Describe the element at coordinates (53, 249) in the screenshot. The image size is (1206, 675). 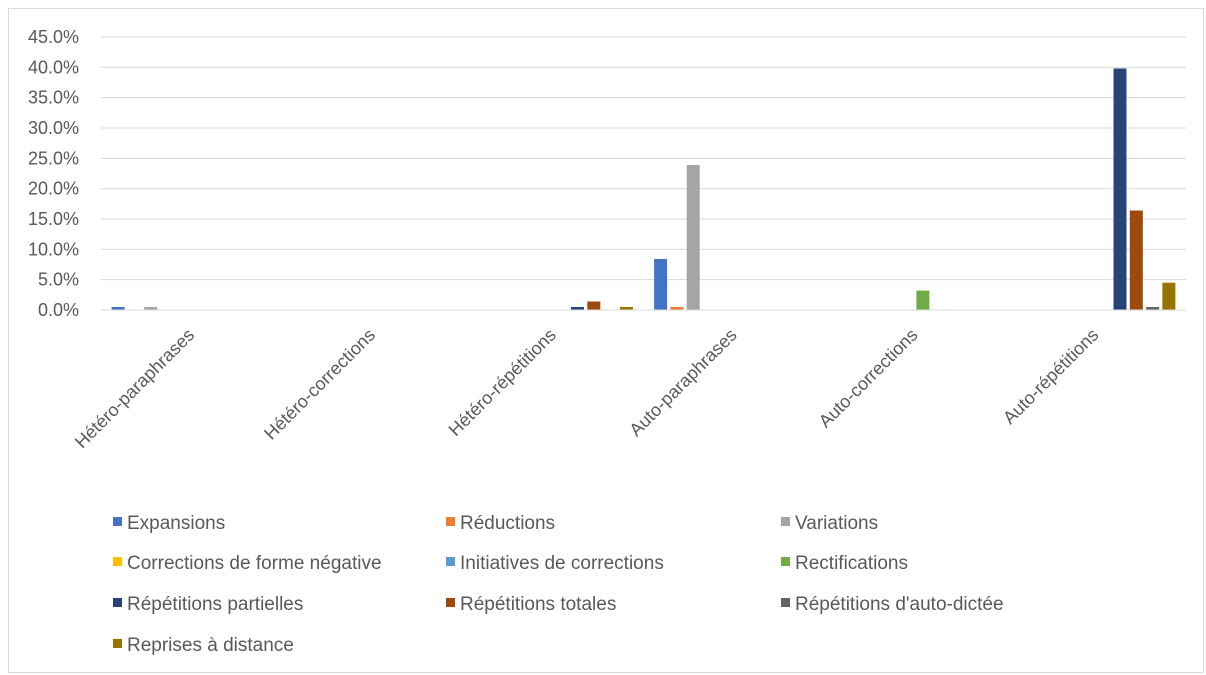
I see `y-tick-label: 10.0%` at that location.